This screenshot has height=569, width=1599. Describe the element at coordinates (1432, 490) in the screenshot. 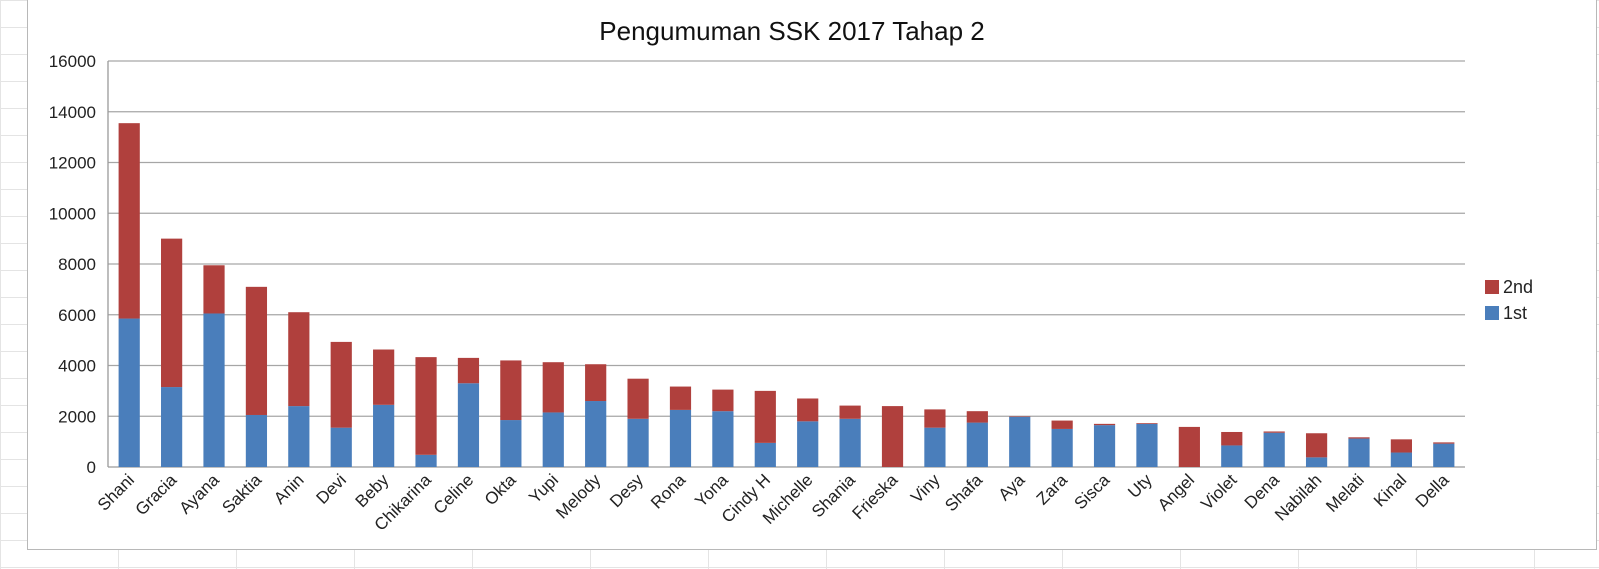

I see `x-tick-label: Della` at that location.